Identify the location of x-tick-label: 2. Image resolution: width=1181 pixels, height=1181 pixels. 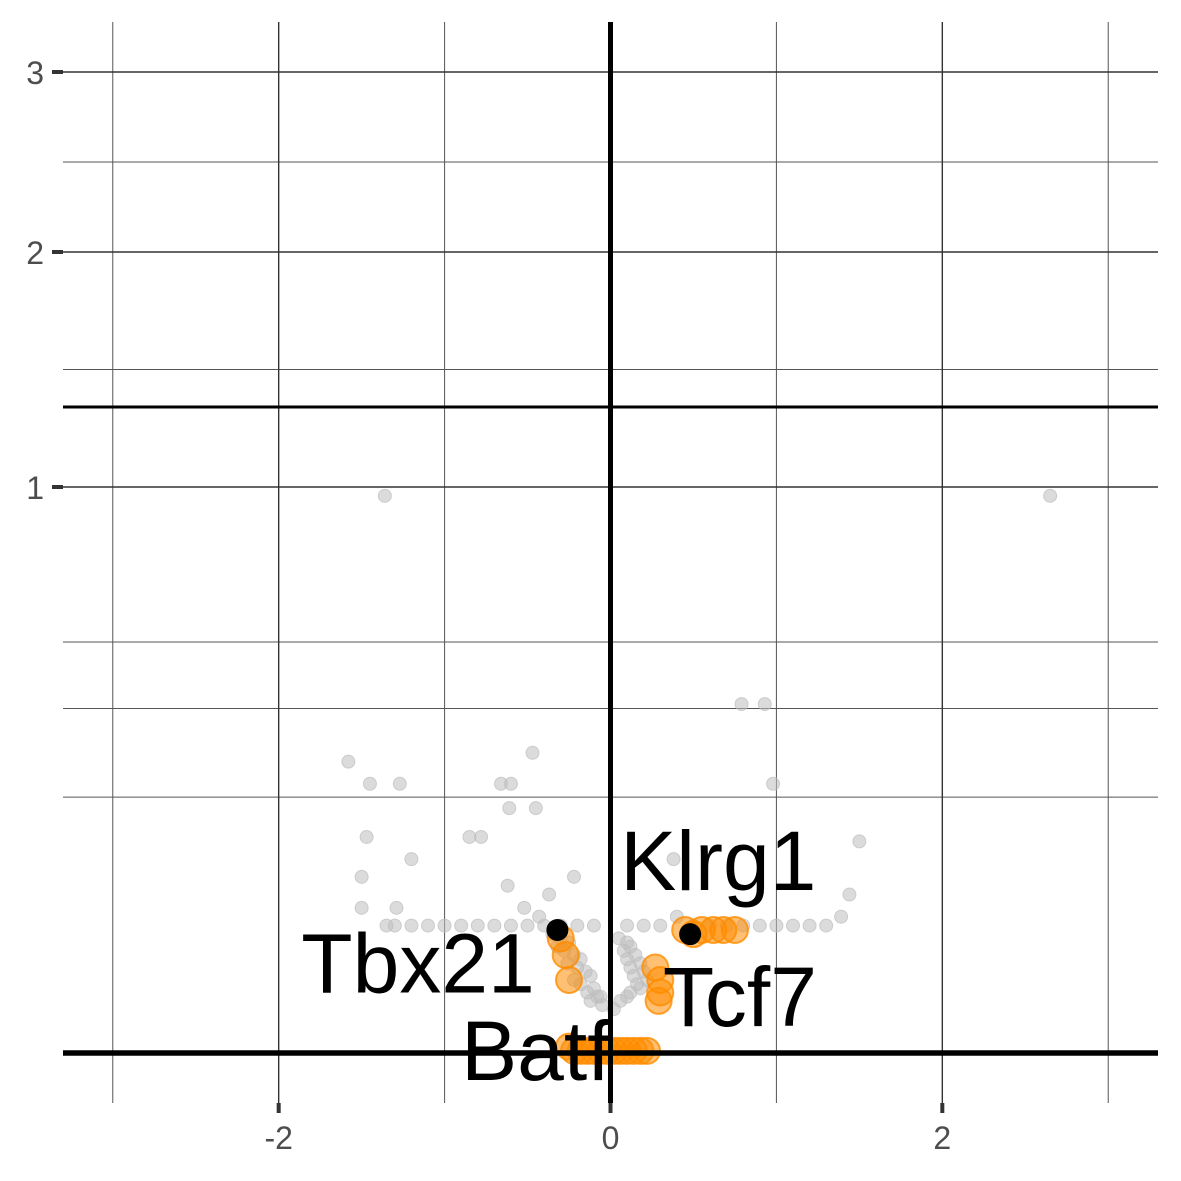
(942, 1138).